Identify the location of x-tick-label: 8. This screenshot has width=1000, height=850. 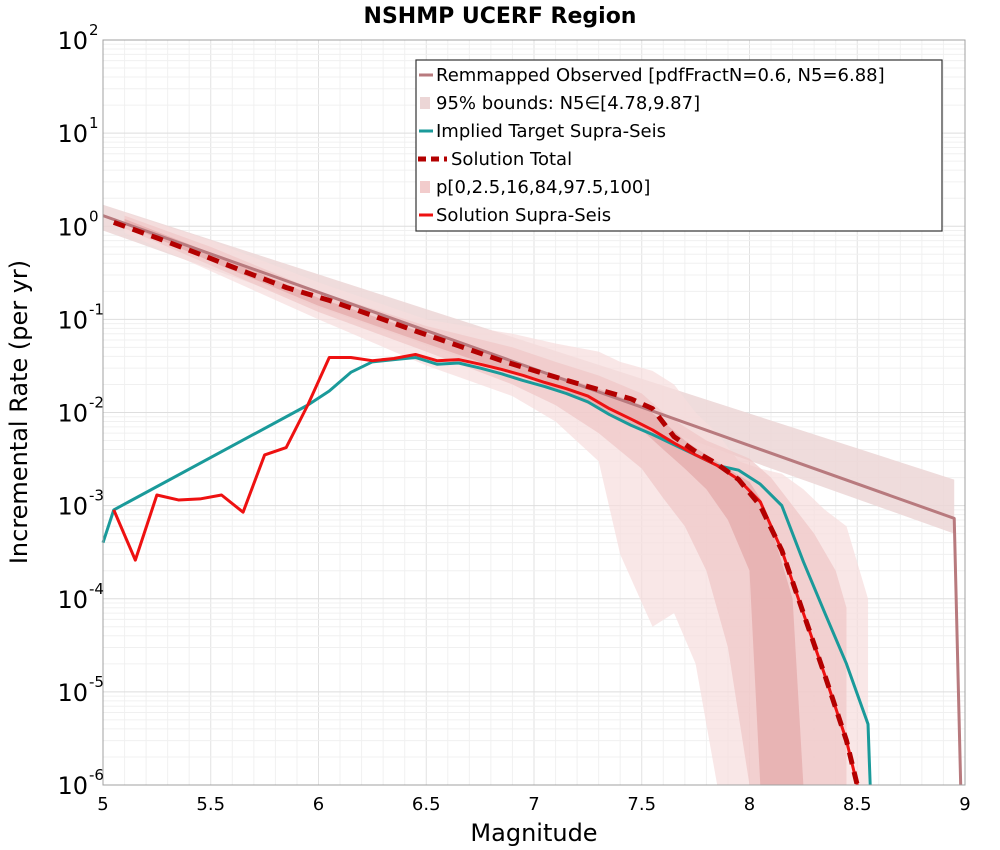
(749, 804).